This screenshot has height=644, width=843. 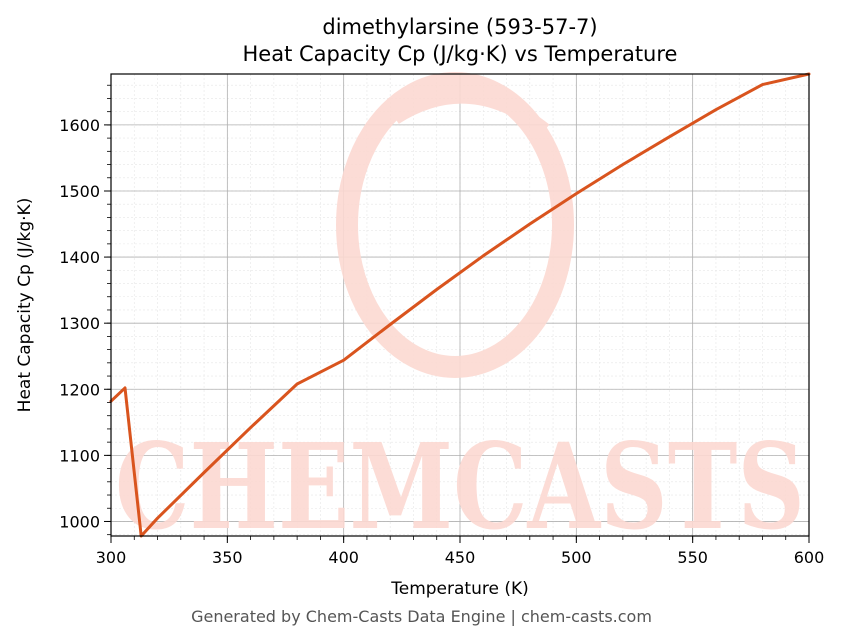 What do you see at coordinates (79, 521) in the screenshot?
I see `y-tick-label: 1000` at bounding box center [79, 521].